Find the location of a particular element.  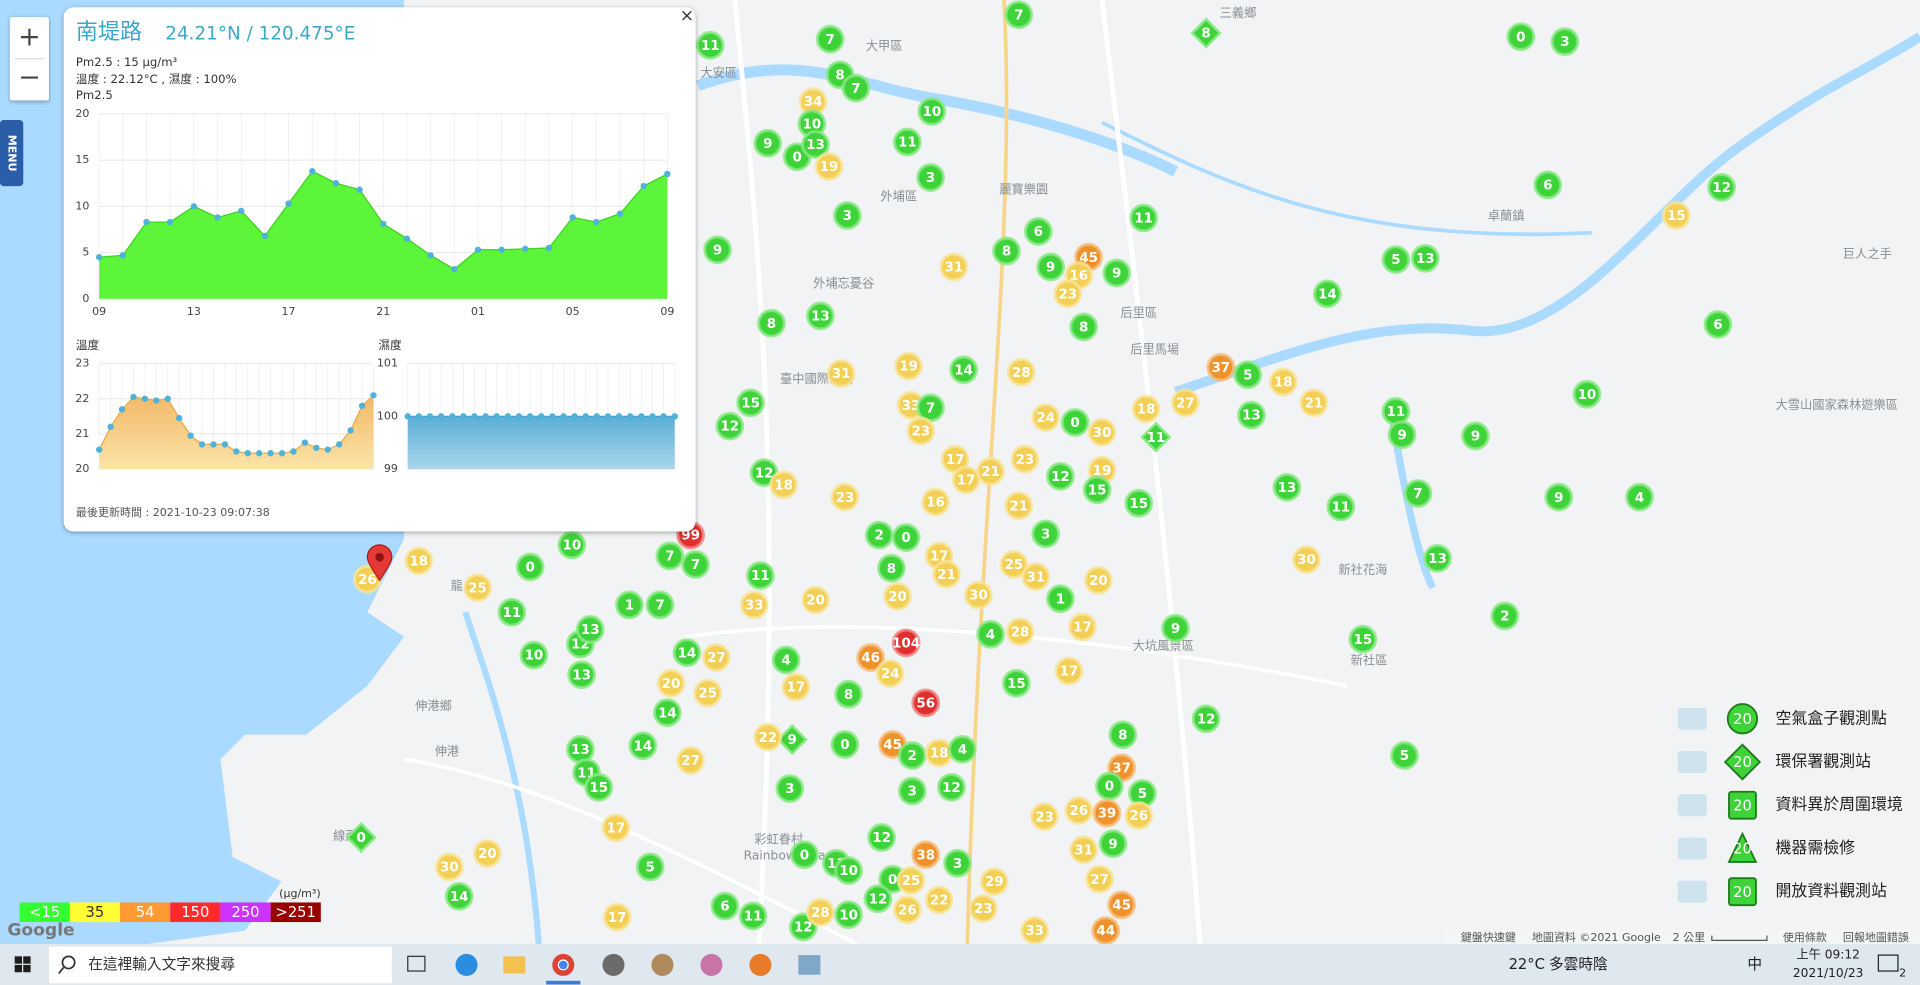

zoom-in: + is located at coordinates (29, 36).